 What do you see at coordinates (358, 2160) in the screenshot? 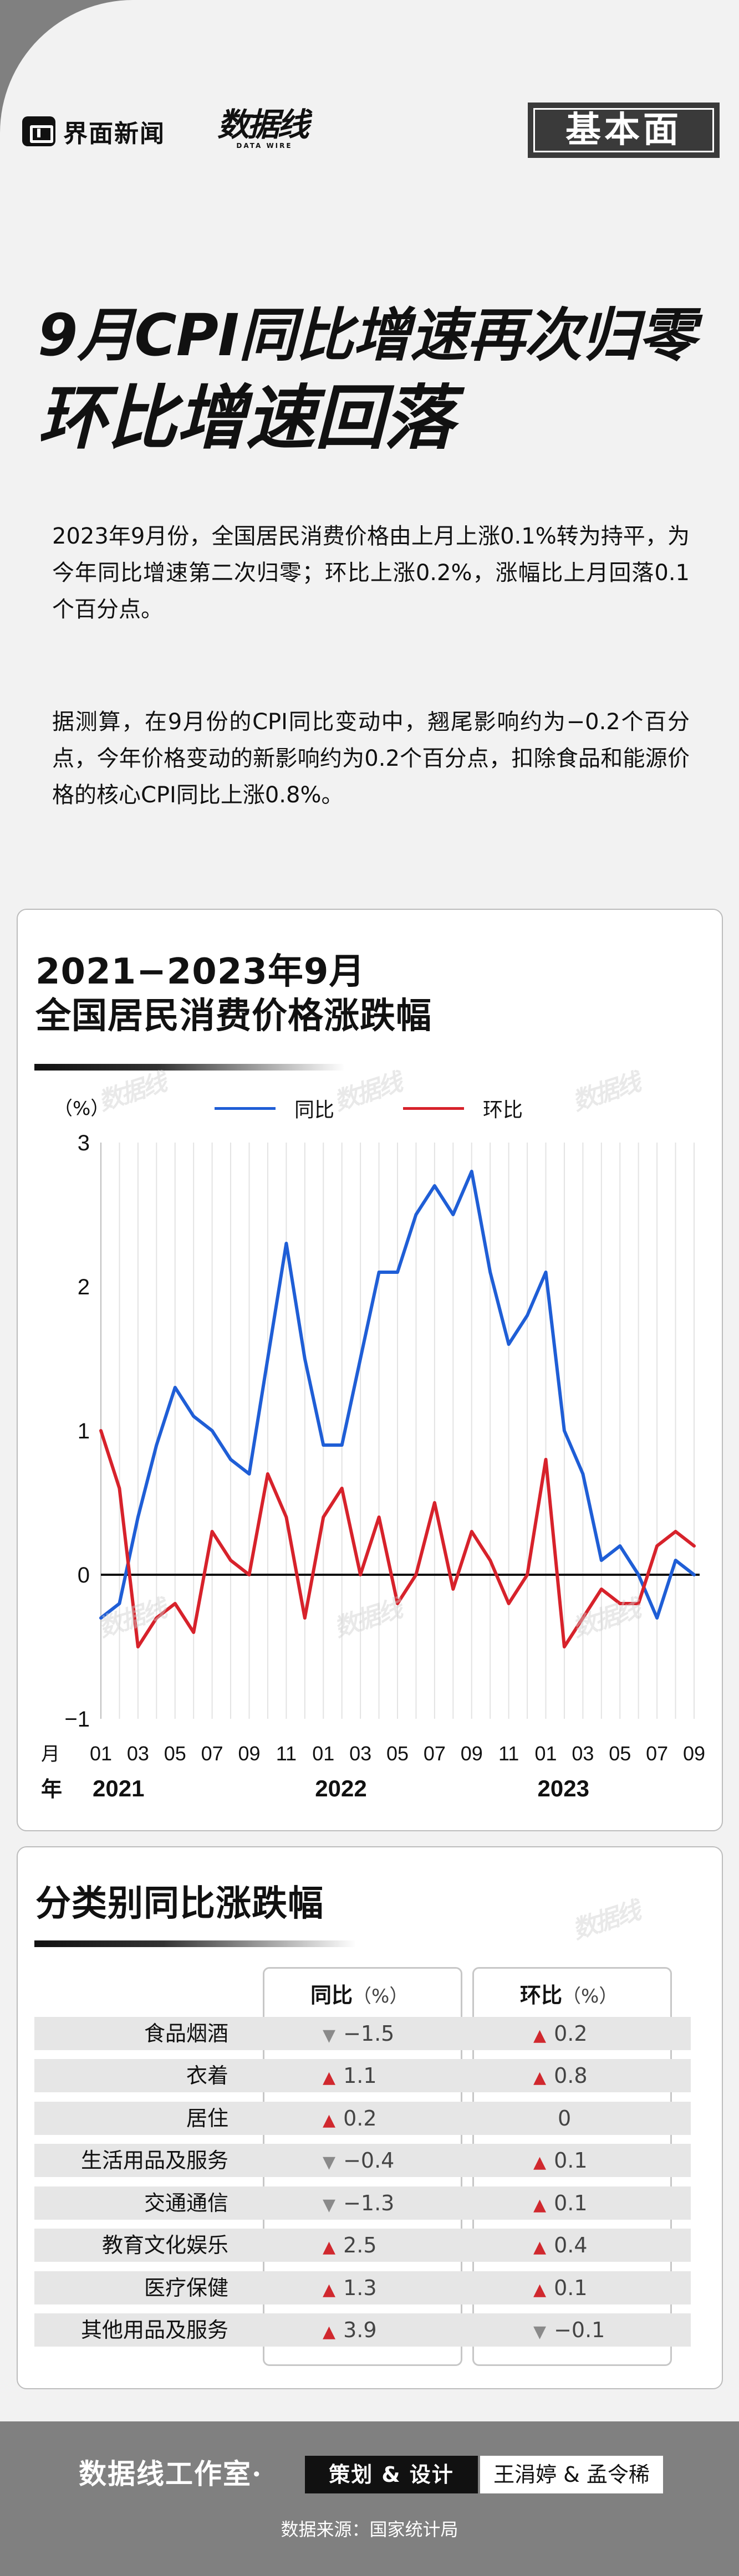
I see `row-yoy: ▼ −0.4` at bounding box center [358, 2160].